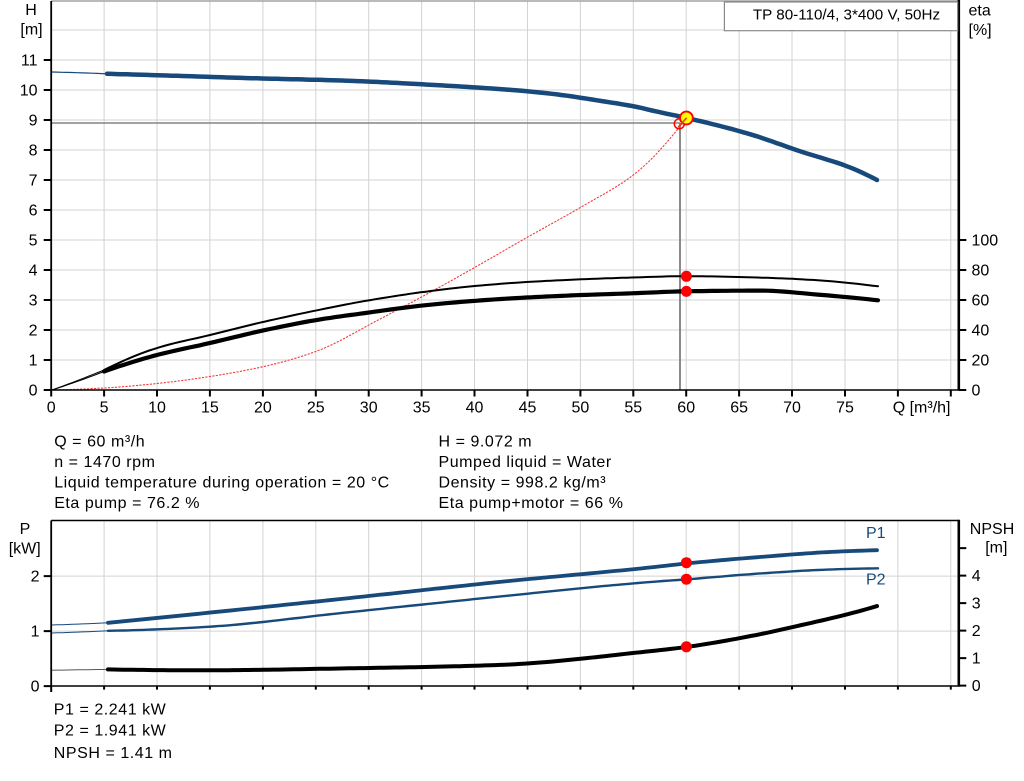 The width and height of the screenshot is (1024, 781). What do you see at coordinates (922, 408) in the screenshot?
I see `svg-text: Q [m³/h]` at bounding box center [922, 408].